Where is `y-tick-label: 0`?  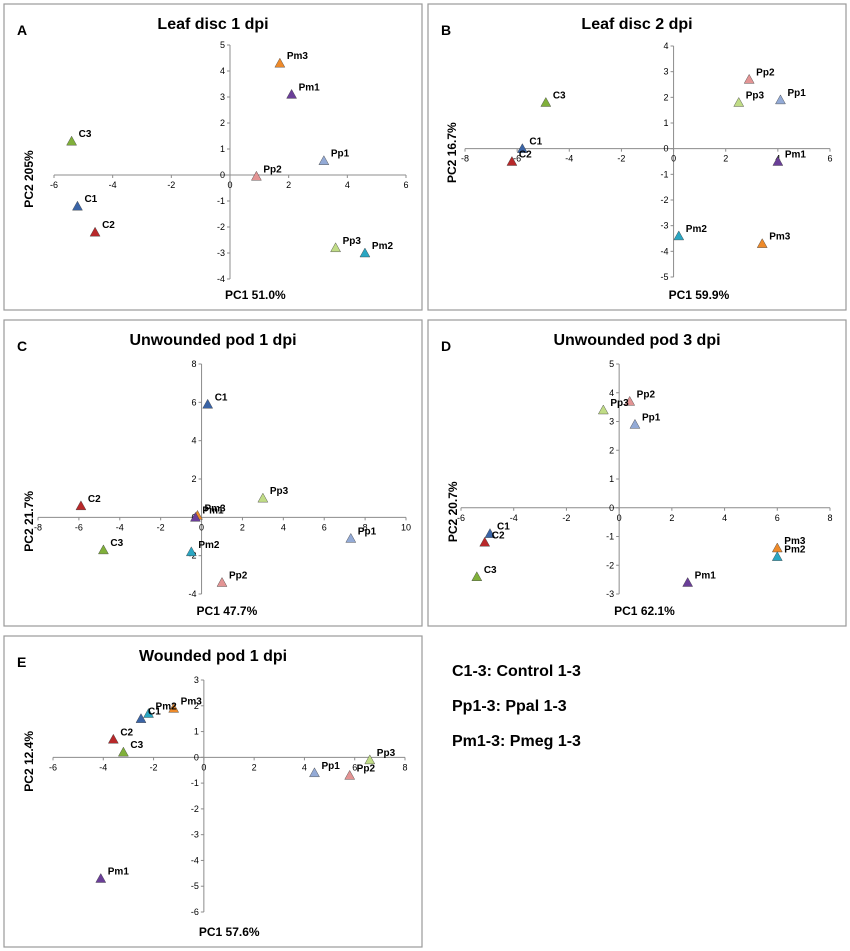
y-tick-label: 0 is located at coordinates (222, 175).